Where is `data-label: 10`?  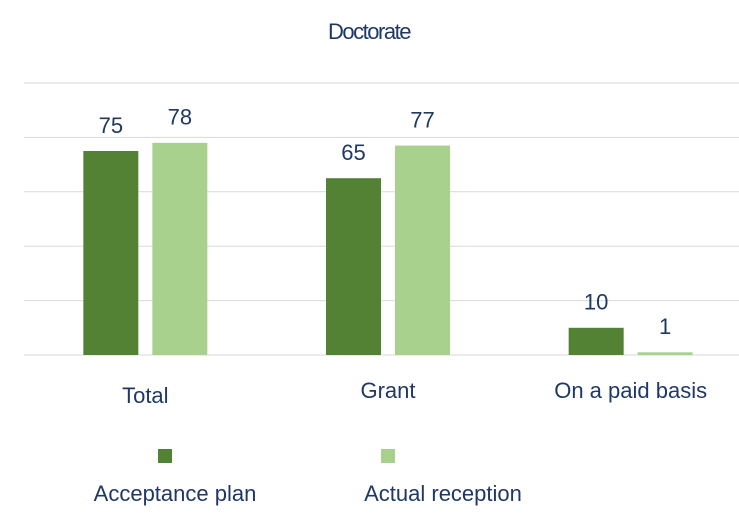 data-label: 10 is located at coordinates (596, 302).